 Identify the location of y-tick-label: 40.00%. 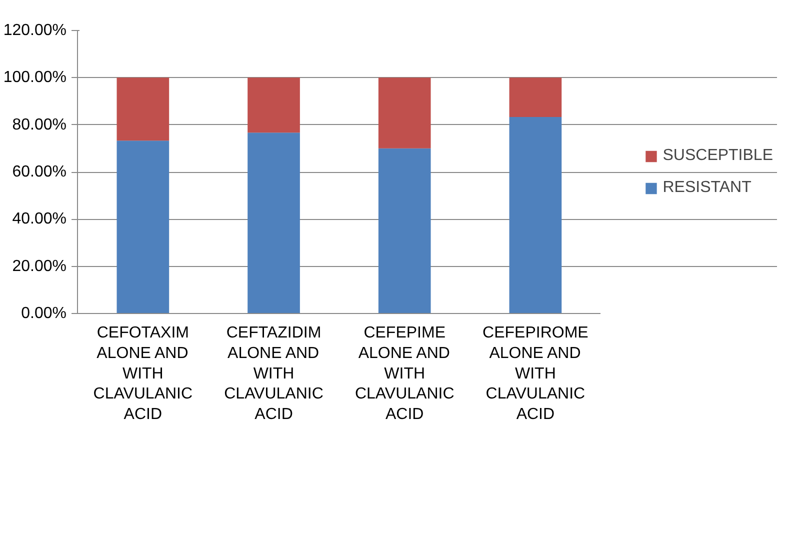
(39, 219).